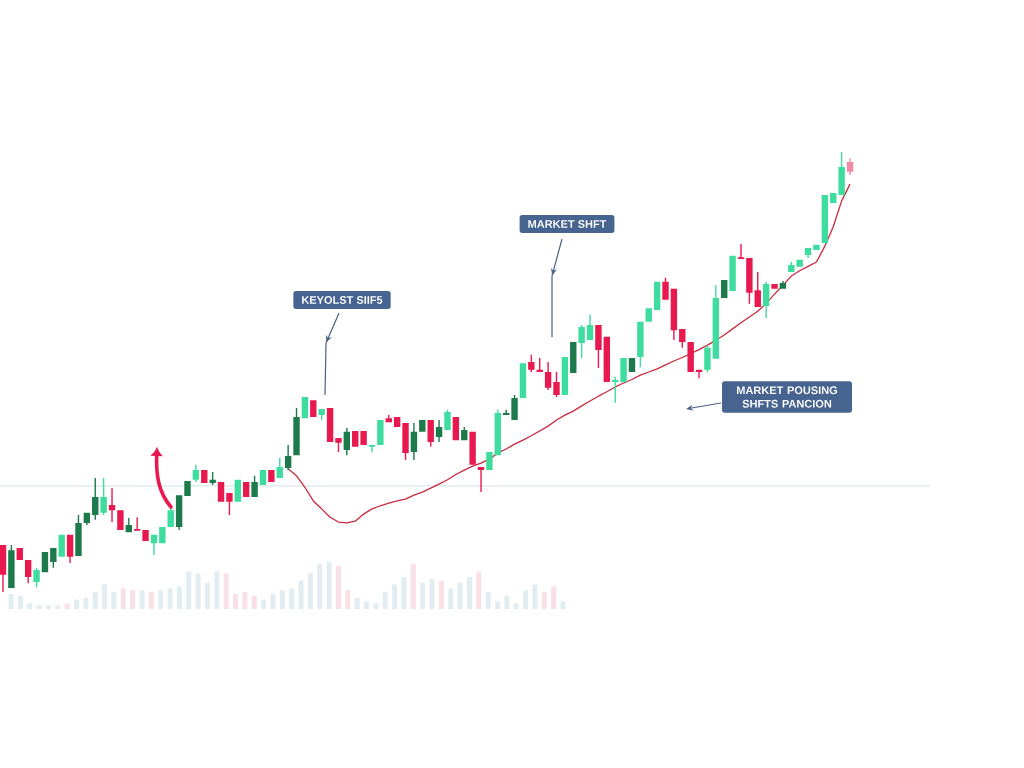 Image resolution: width=1024 pixels, height=768 pixels. What do you see at coordinates (567, 224) in the screenshot?
I see `annotation: MARKET SHFT` at bounding box center [567, 224].